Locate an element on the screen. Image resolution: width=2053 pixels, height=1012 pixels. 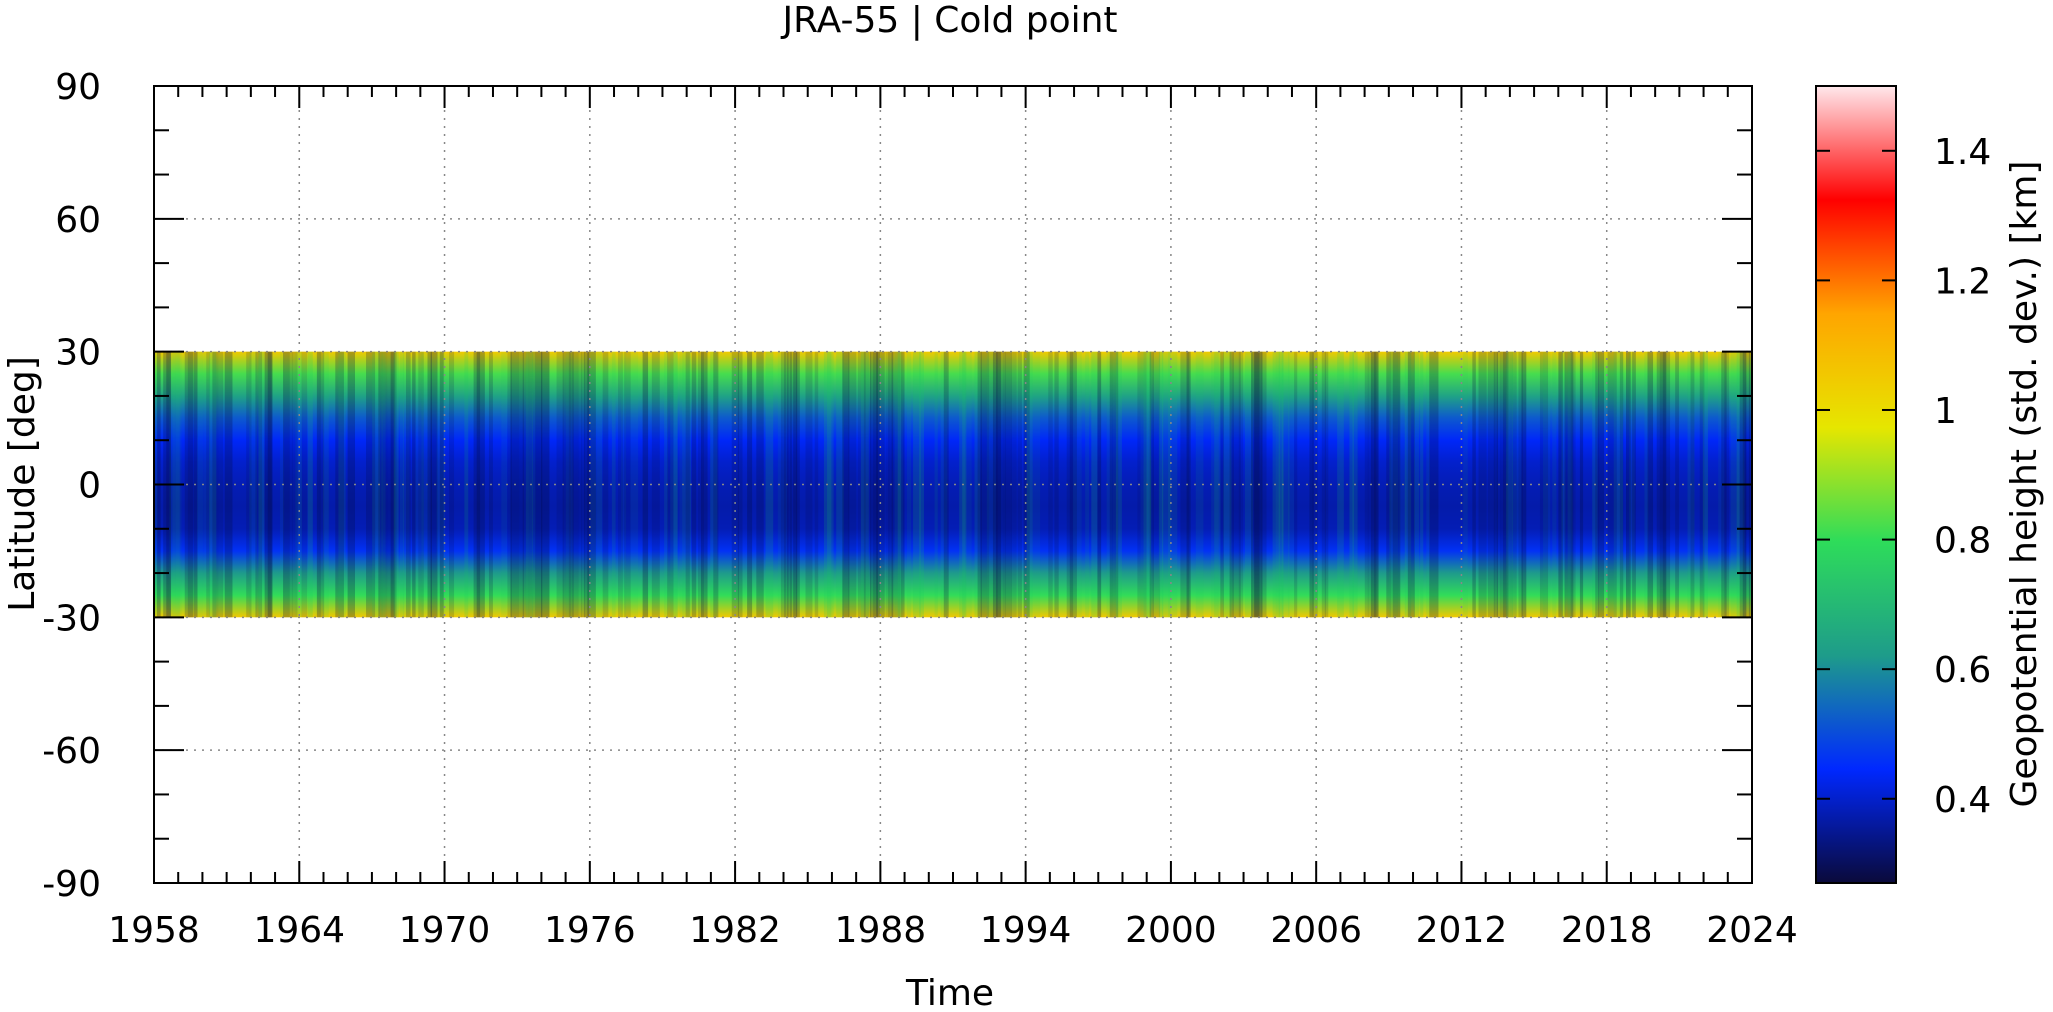
colorbar-tick-label: 1 is located at coordinates (1945, 411).